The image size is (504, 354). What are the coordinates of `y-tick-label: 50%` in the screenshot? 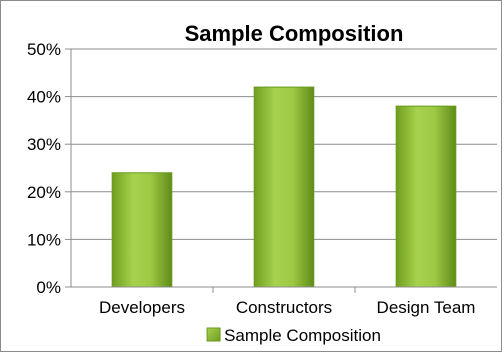 It's located at (44, 49).